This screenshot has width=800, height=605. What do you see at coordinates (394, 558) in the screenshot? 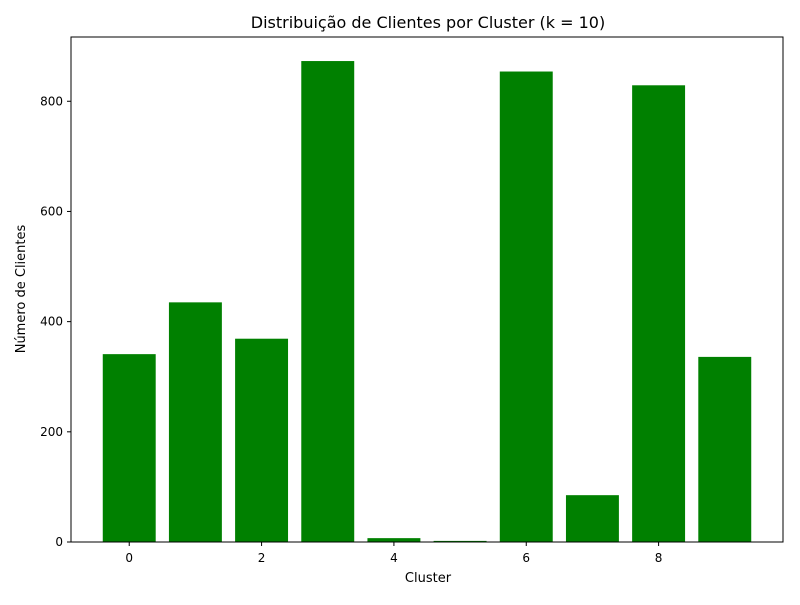
I see `x-tick-label: 4` at bounding box center [394, 558].